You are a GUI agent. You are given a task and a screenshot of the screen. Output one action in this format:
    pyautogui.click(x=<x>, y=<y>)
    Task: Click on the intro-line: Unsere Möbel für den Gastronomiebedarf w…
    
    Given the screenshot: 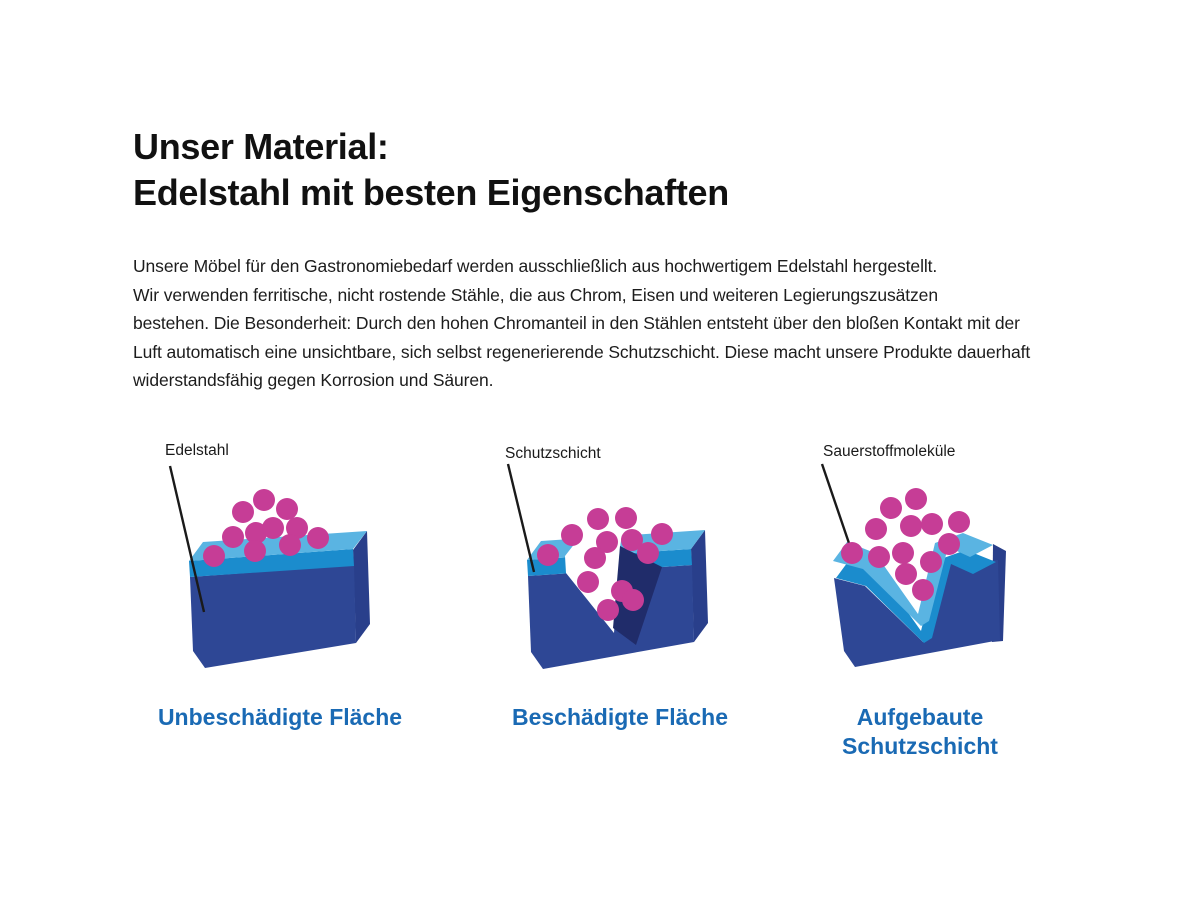 What is the action you would take?
    pyautogui.click(x=535, y=266)
    